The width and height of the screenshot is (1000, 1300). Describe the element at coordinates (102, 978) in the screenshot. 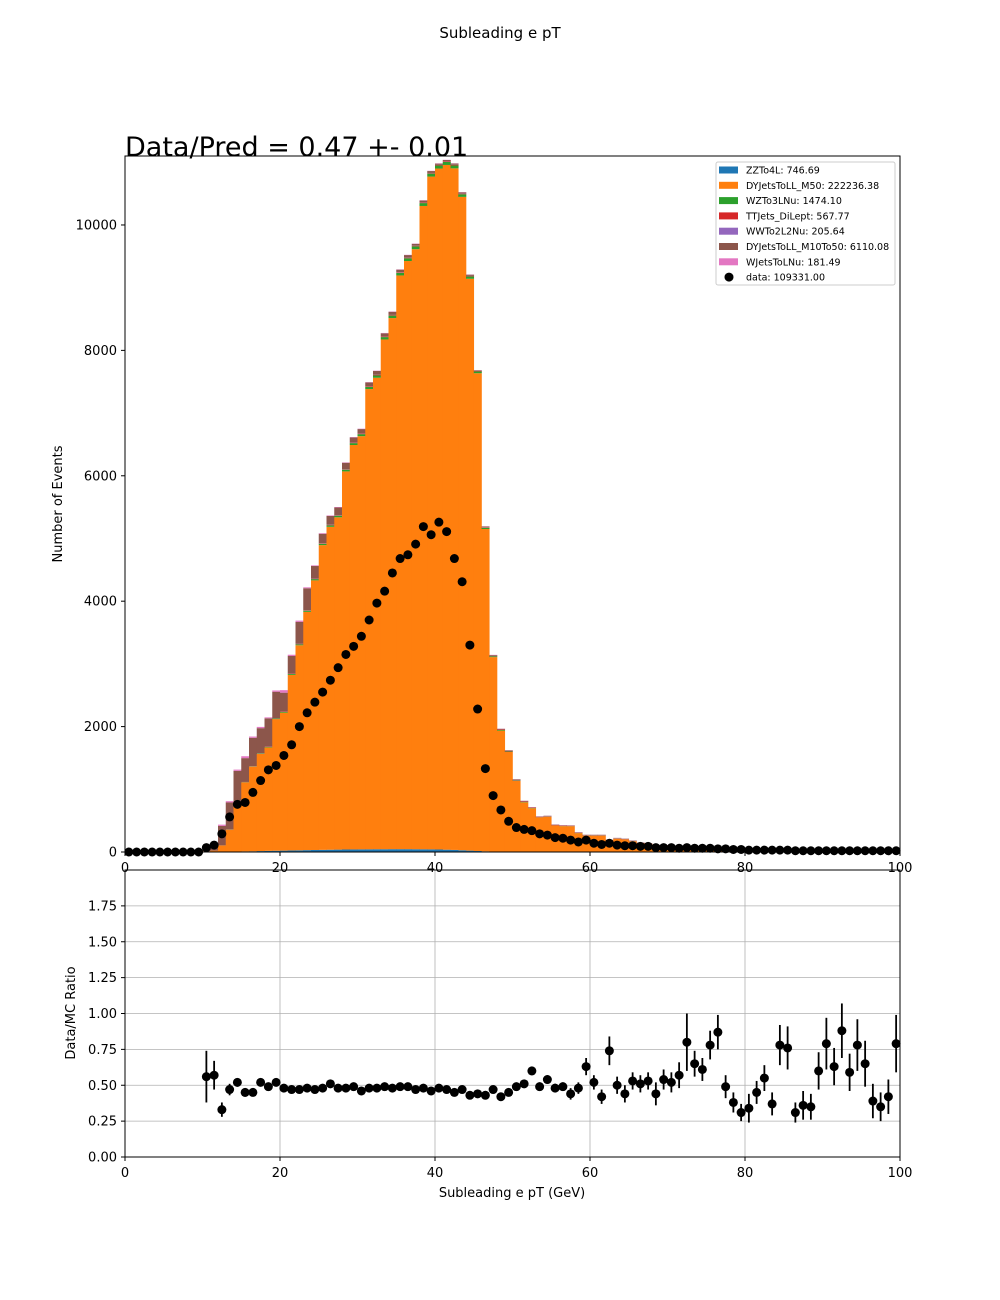

I see `y-tick-label: 1.25` at that location.